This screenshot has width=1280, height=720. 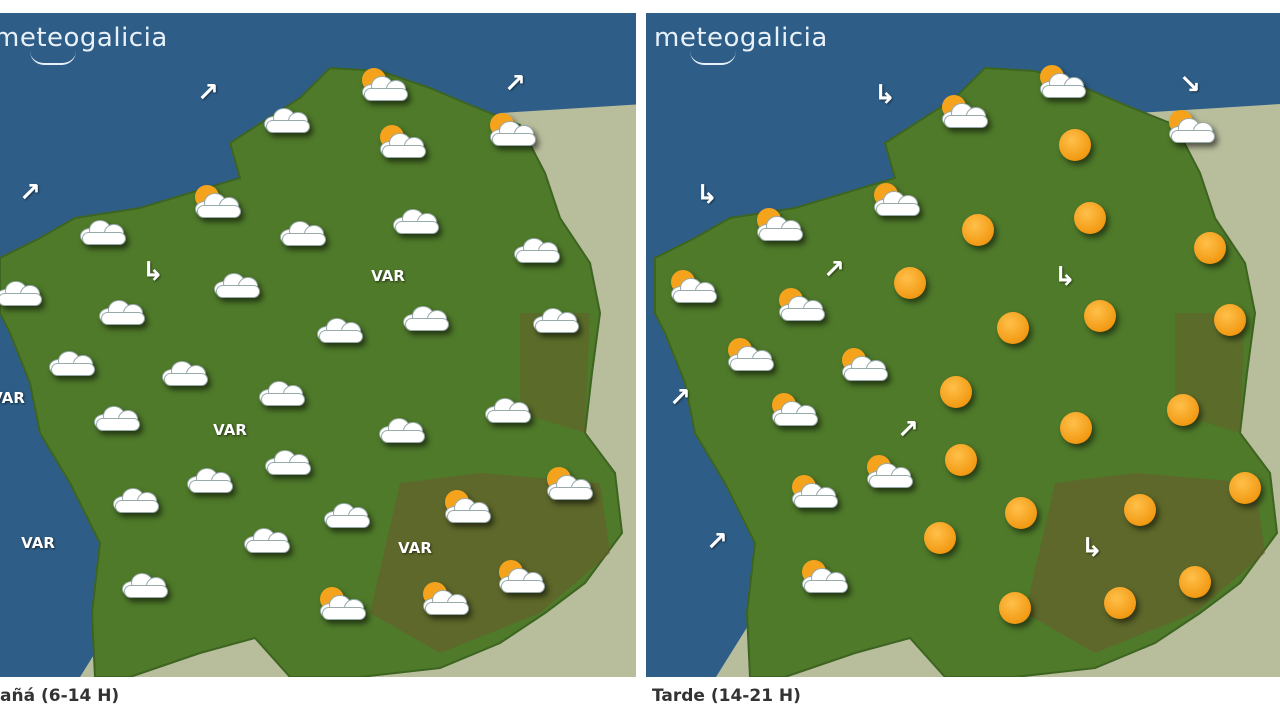 I want to click on caption-morning: añá (6-14 H), so click(x=60, y=696).